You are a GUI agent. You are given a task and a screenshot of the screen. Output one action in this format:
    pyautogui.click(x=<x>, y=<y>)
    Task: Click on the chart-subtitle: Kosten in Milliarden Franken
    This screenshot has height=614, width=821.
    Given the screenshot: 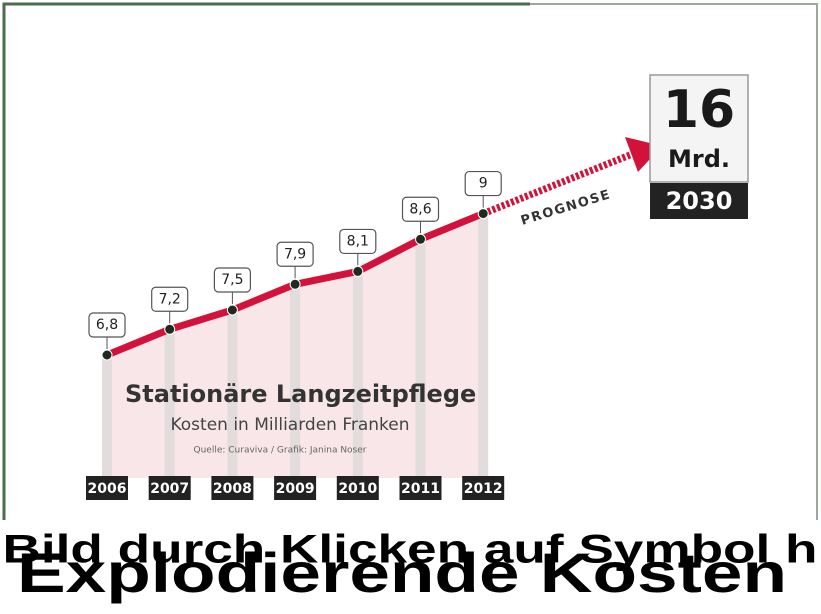 What is the action you would take?
    pyautogui.click(x=289, y=425)
    